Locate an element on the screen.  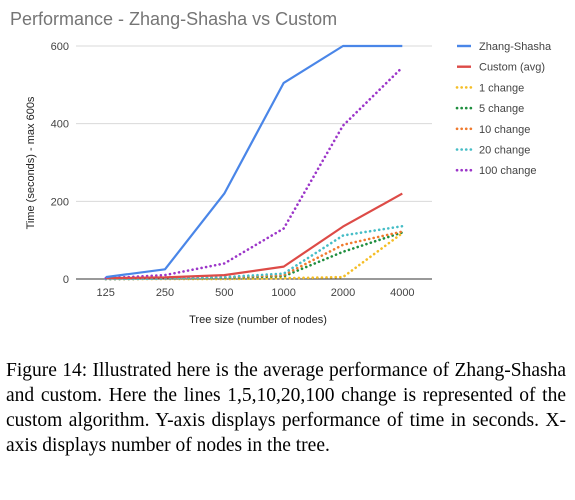
legend-item: 5 change is located at coordinates (489, 109).